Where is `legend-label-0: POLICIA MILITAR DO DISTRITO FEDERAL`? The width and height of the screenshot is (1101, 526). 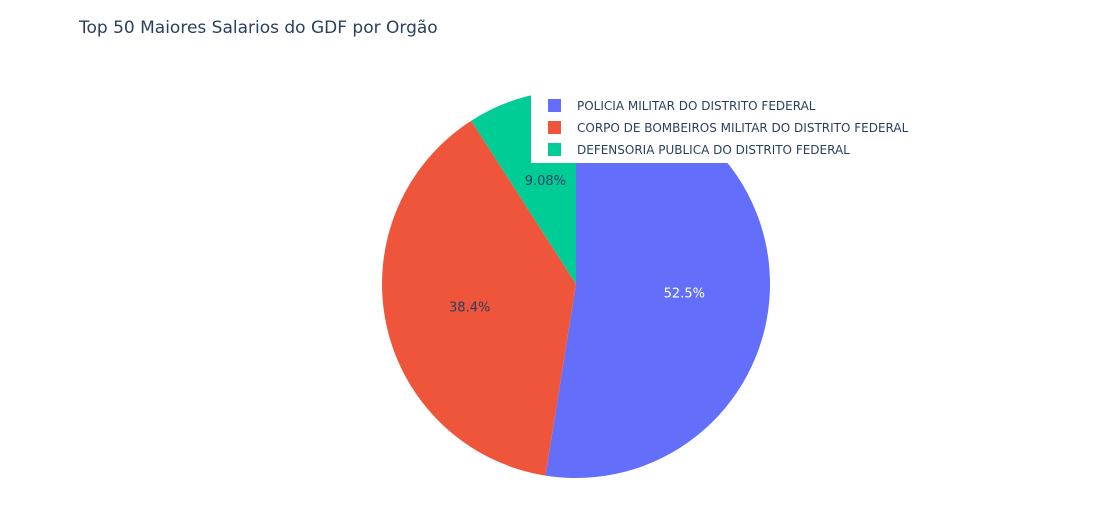 legend-label-0: POLICIA MILITAR DO DISTRITO FEDERAL is located at coordinates (696, 106).